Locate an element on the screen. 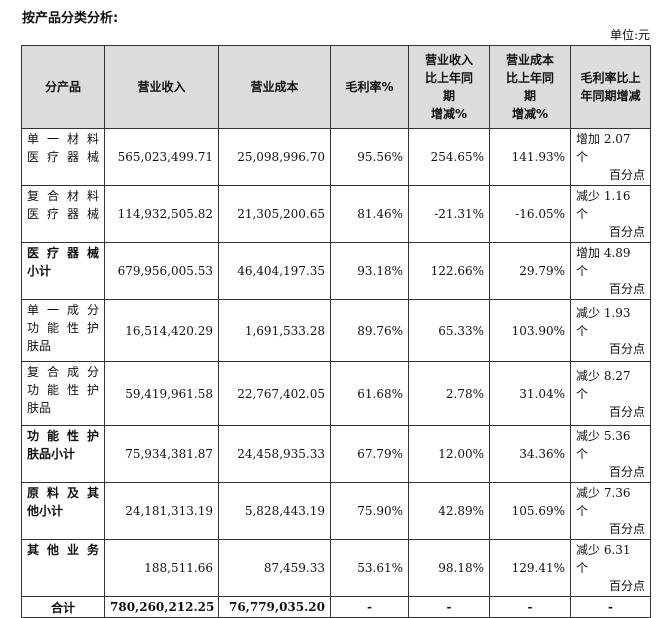  row-revenue-change: -21.31% is located at coordinates (449, 214).